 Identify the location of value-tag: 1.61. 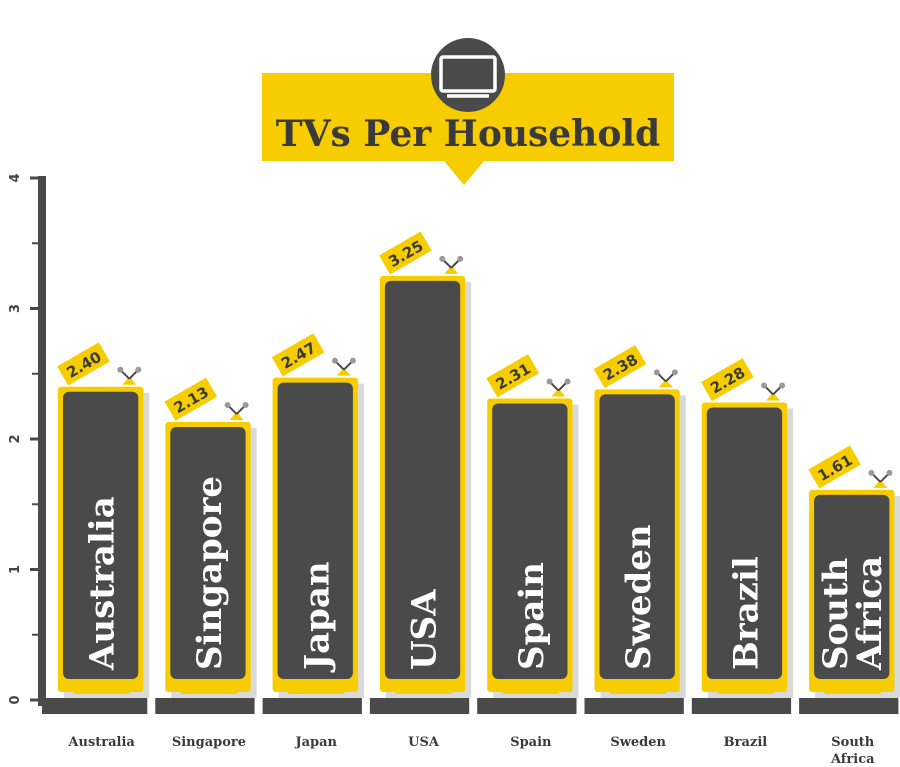
(834, 467).